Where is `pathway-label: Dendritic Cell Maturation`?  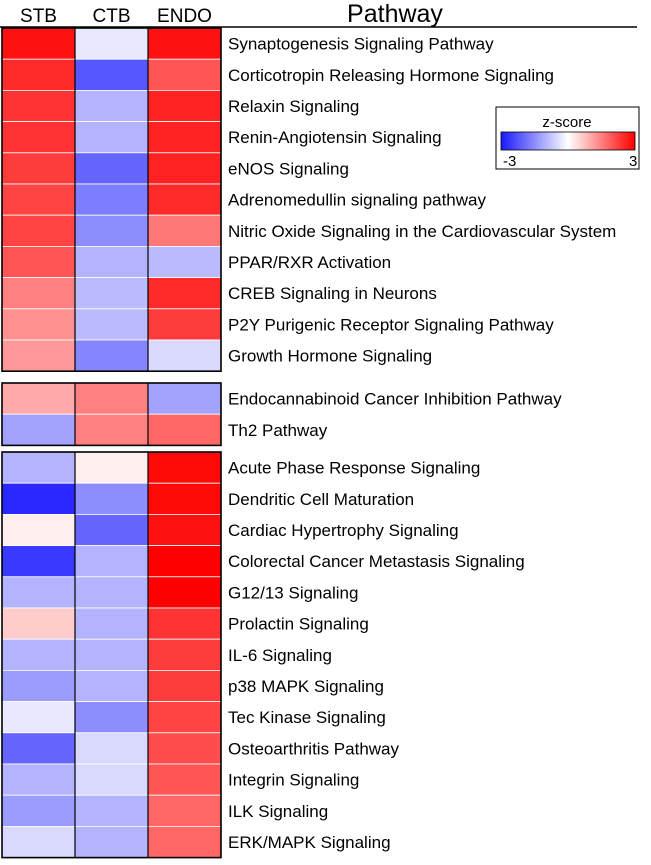
pathway-label: Dendritic Cell Maturation is located at coordinates (321, 499).